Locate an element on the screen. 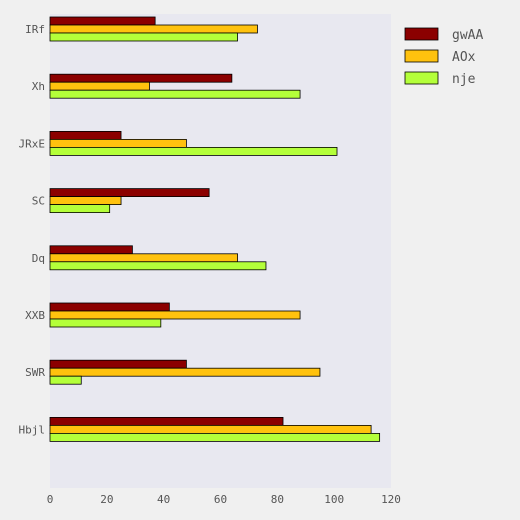 This screenshot has width=520, height=520. bar-gwAA-Dq is located at coordinates (91, 250).